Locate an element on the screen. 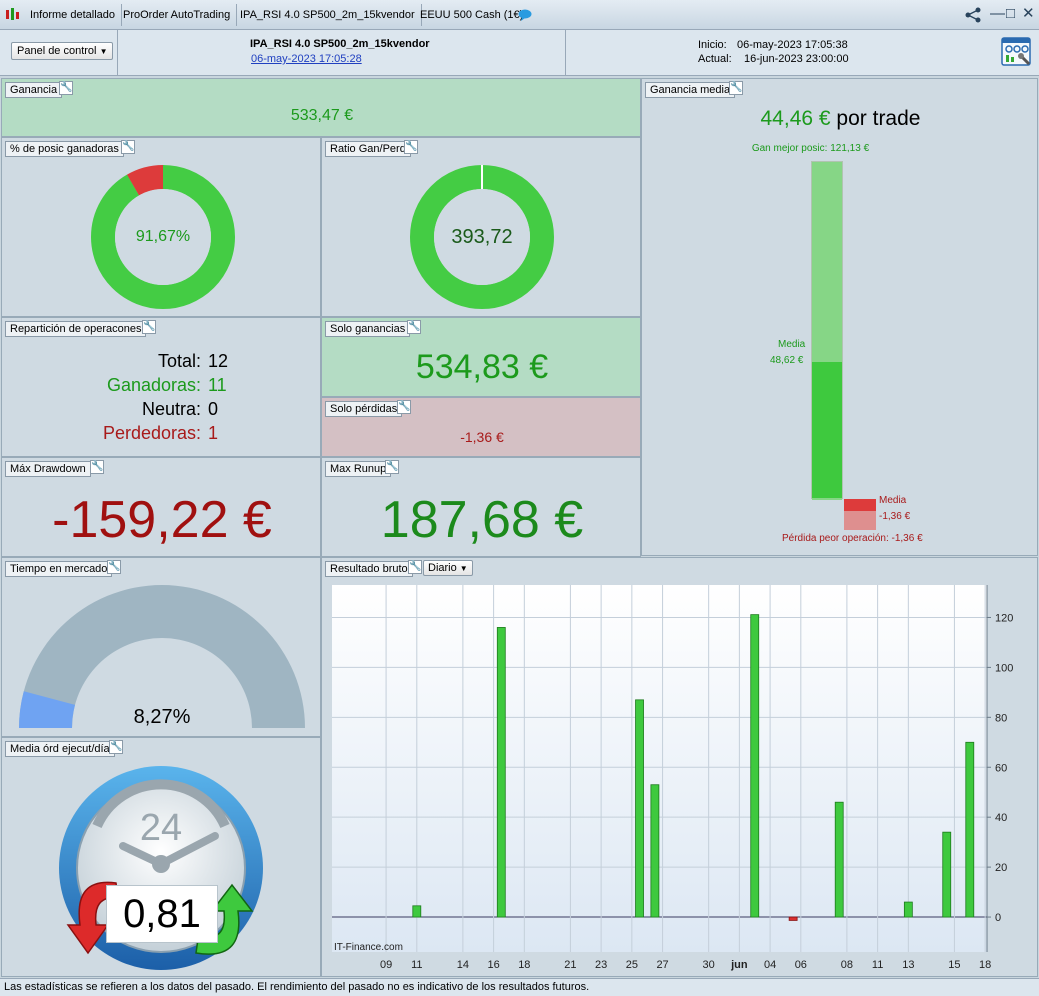 This screenshot has height=996, width=1039. x-tick-label: 04 is located at coordinates (770, 965).